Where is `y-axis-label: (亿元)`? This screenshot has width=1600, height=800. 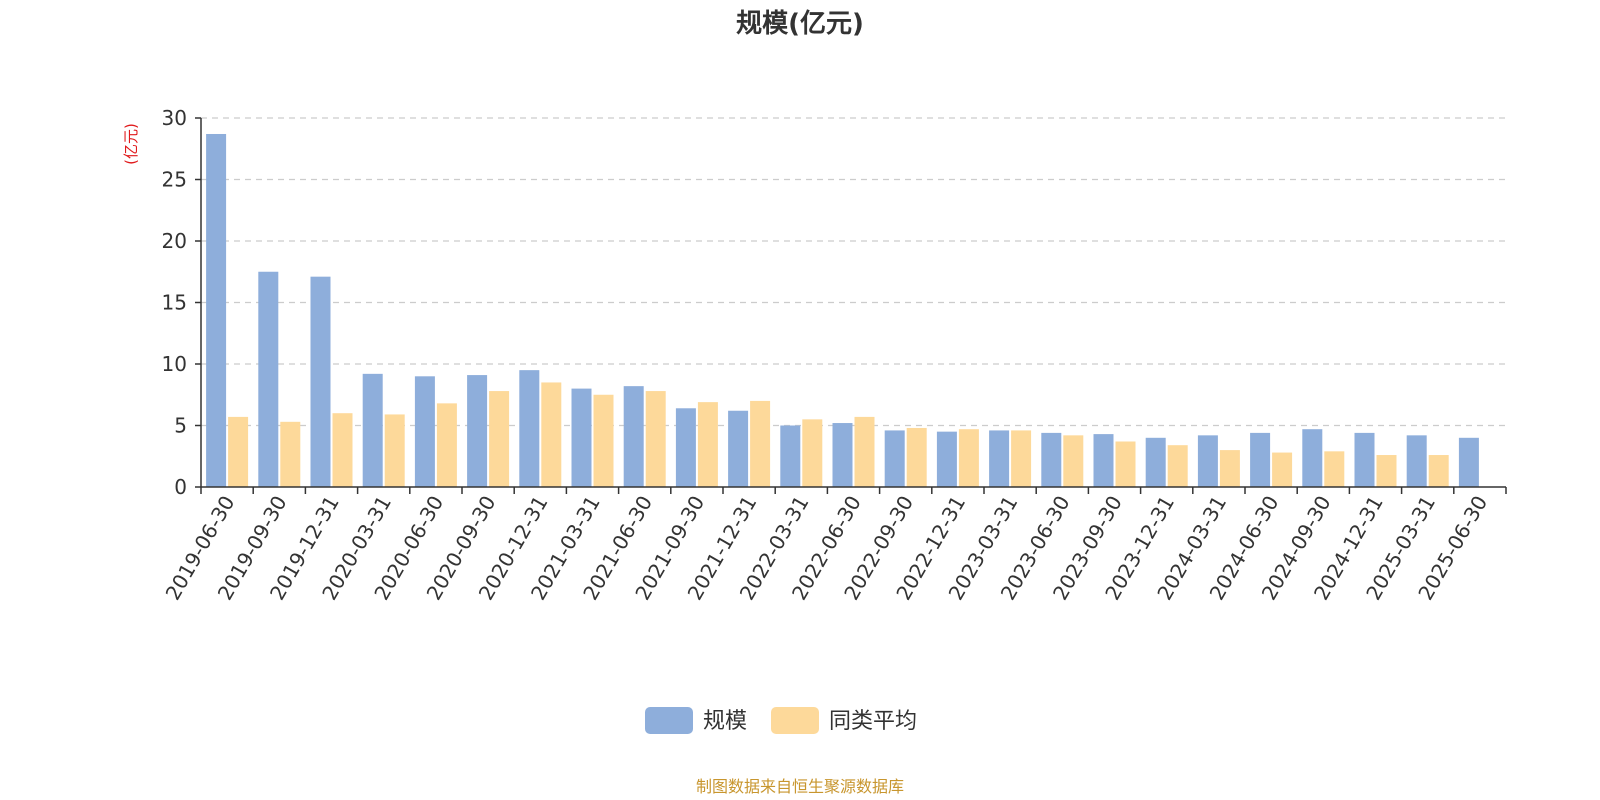
y-axis-label: (亿元) is located at coordinates (131, 144).